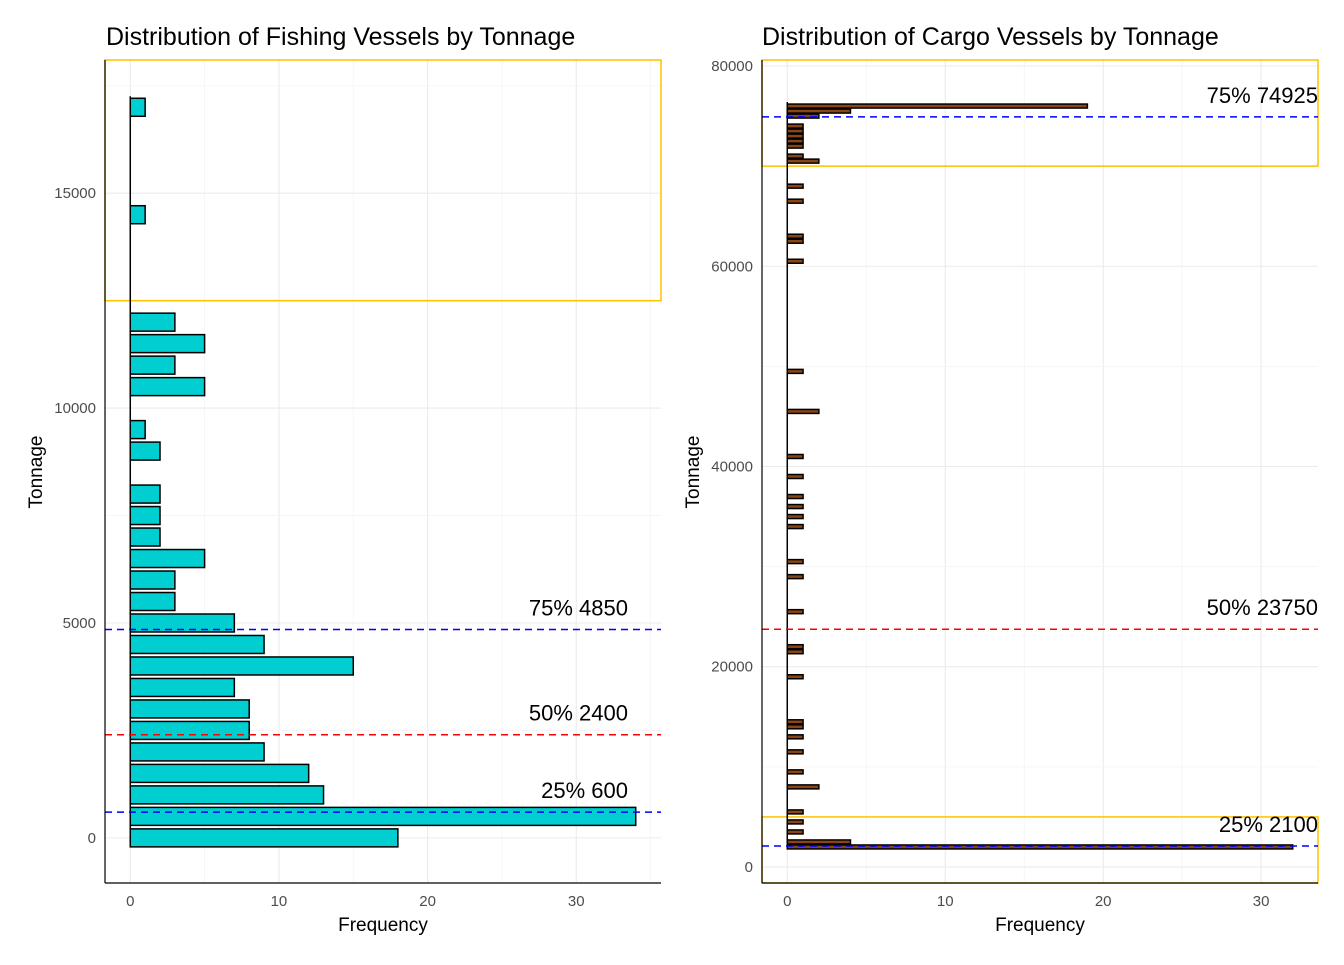  What do you see at coordinates (945, 901) in the screenshot?
I see `cargo-x-tick-label: 10` at bounding box center [945, 901].